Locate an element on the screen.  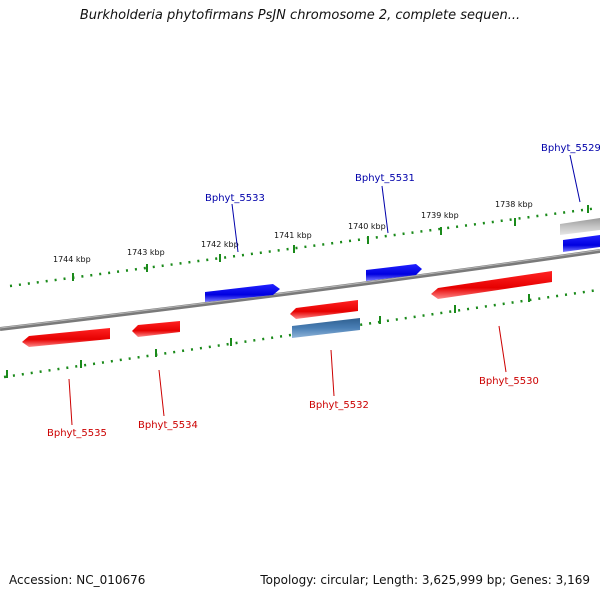
major-ticks-upper is located at coordinates (330, 243).